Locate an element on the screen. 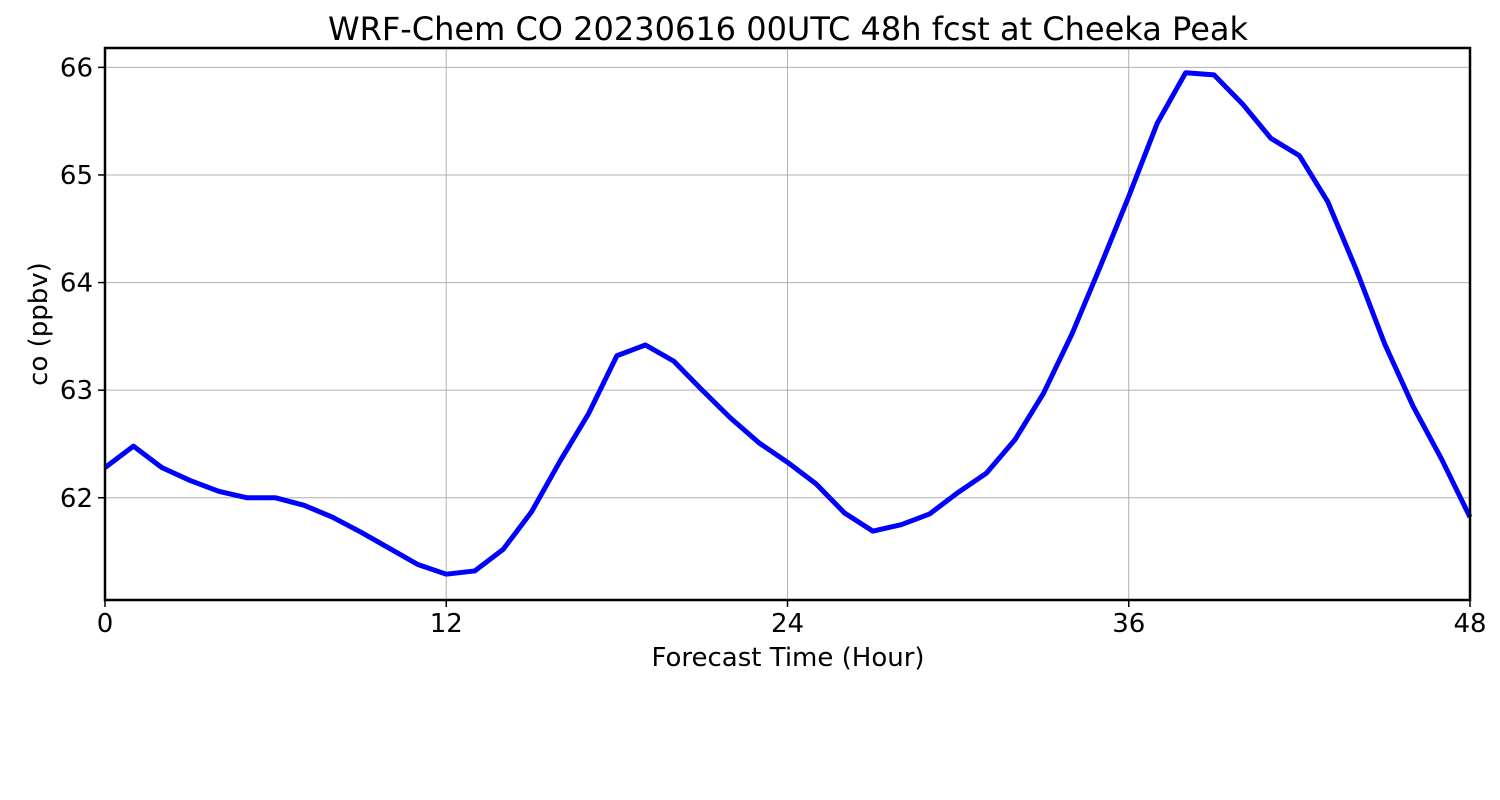  x-tick-label: 48 is located at coordinates (1469, 624).